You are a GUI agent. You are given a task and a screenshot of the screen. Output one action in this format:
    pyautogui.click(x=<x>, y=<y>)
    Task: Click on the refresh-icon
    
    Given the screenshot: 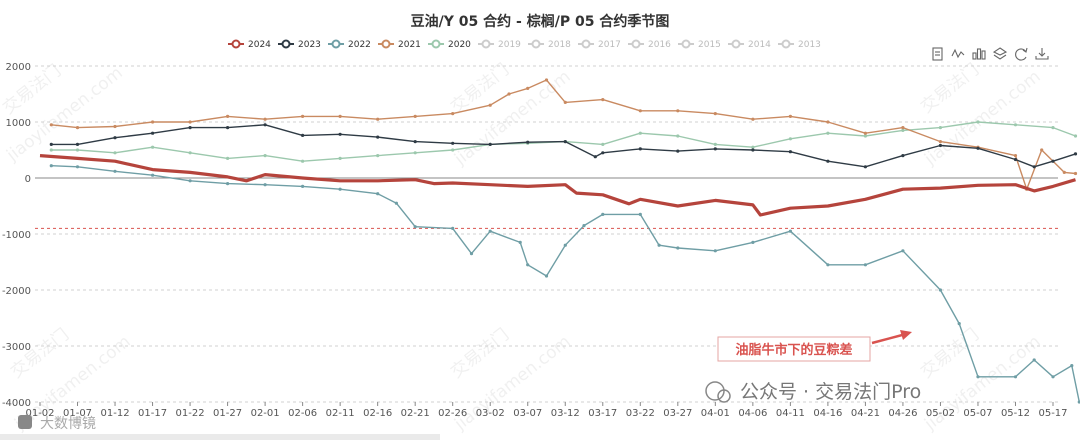 What is the action you would take?
    pyautogui.click(x=1021, y=54)
    